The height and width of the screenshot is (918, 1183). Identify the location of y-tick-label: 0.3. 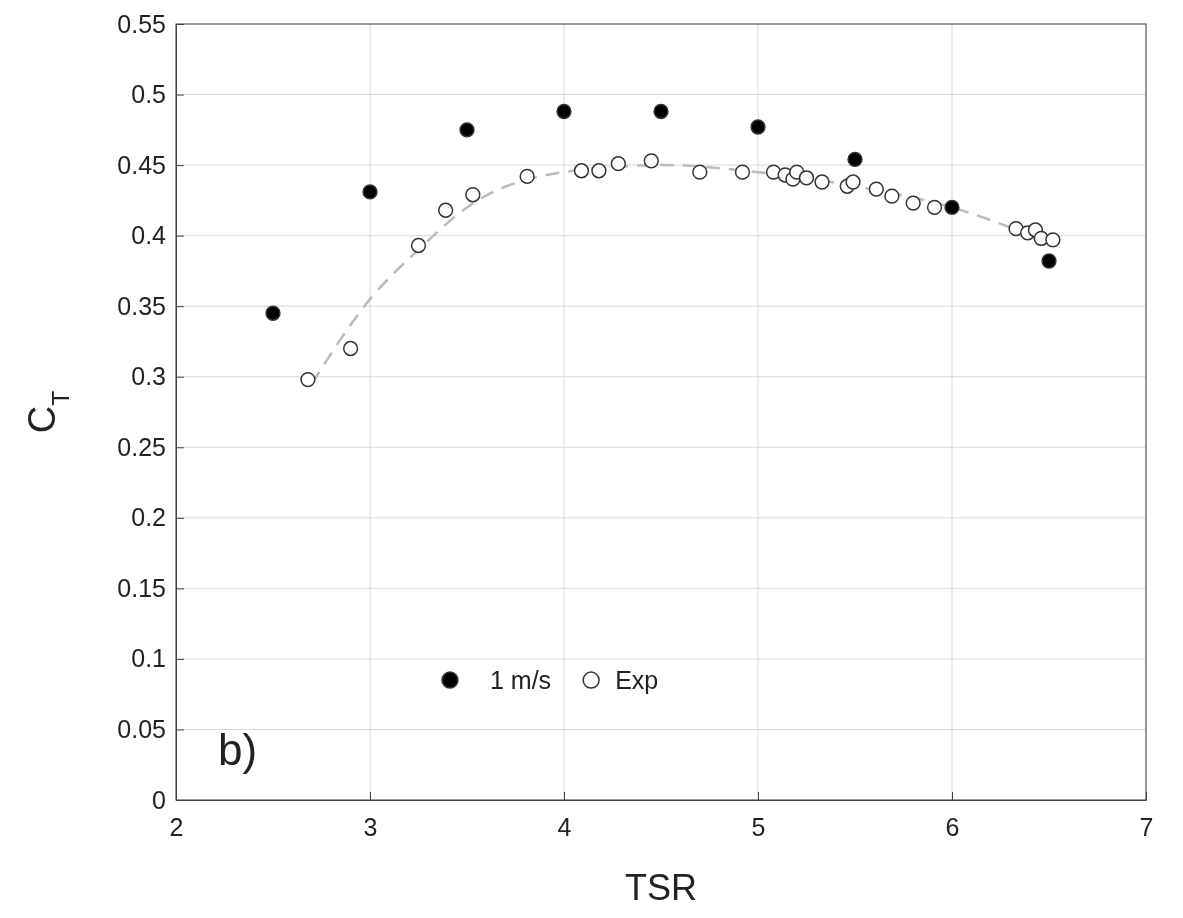
(148, 376).